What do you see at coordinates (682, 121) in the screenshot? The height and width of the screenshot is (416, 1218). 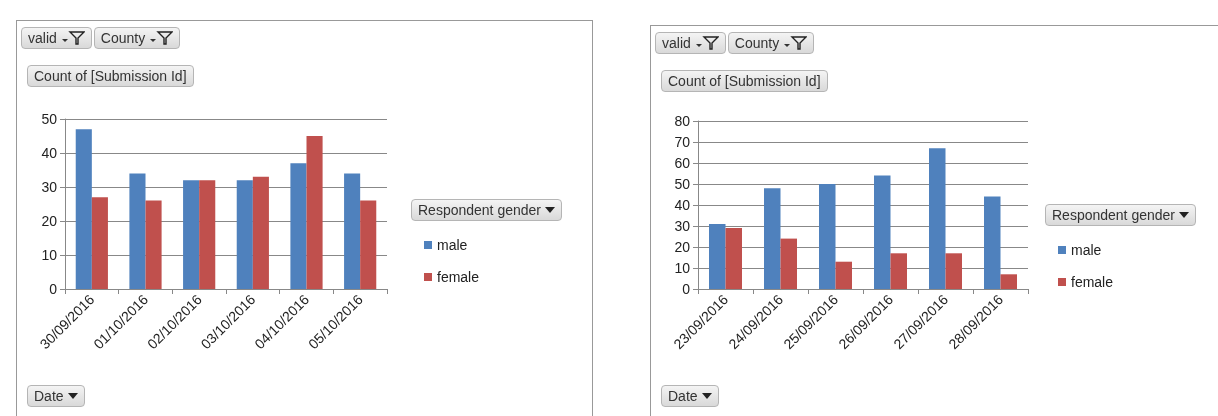 I see `y-tick-label: 80` at bounding box center [682, 121].